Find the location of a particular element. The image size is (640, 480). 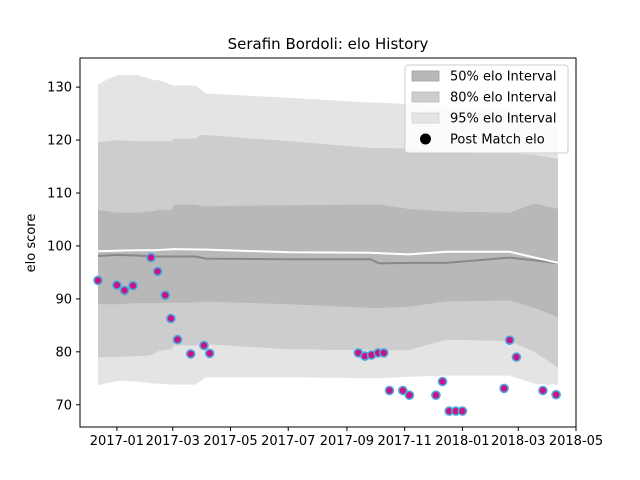

median-line is located at coordinates (328, 259).